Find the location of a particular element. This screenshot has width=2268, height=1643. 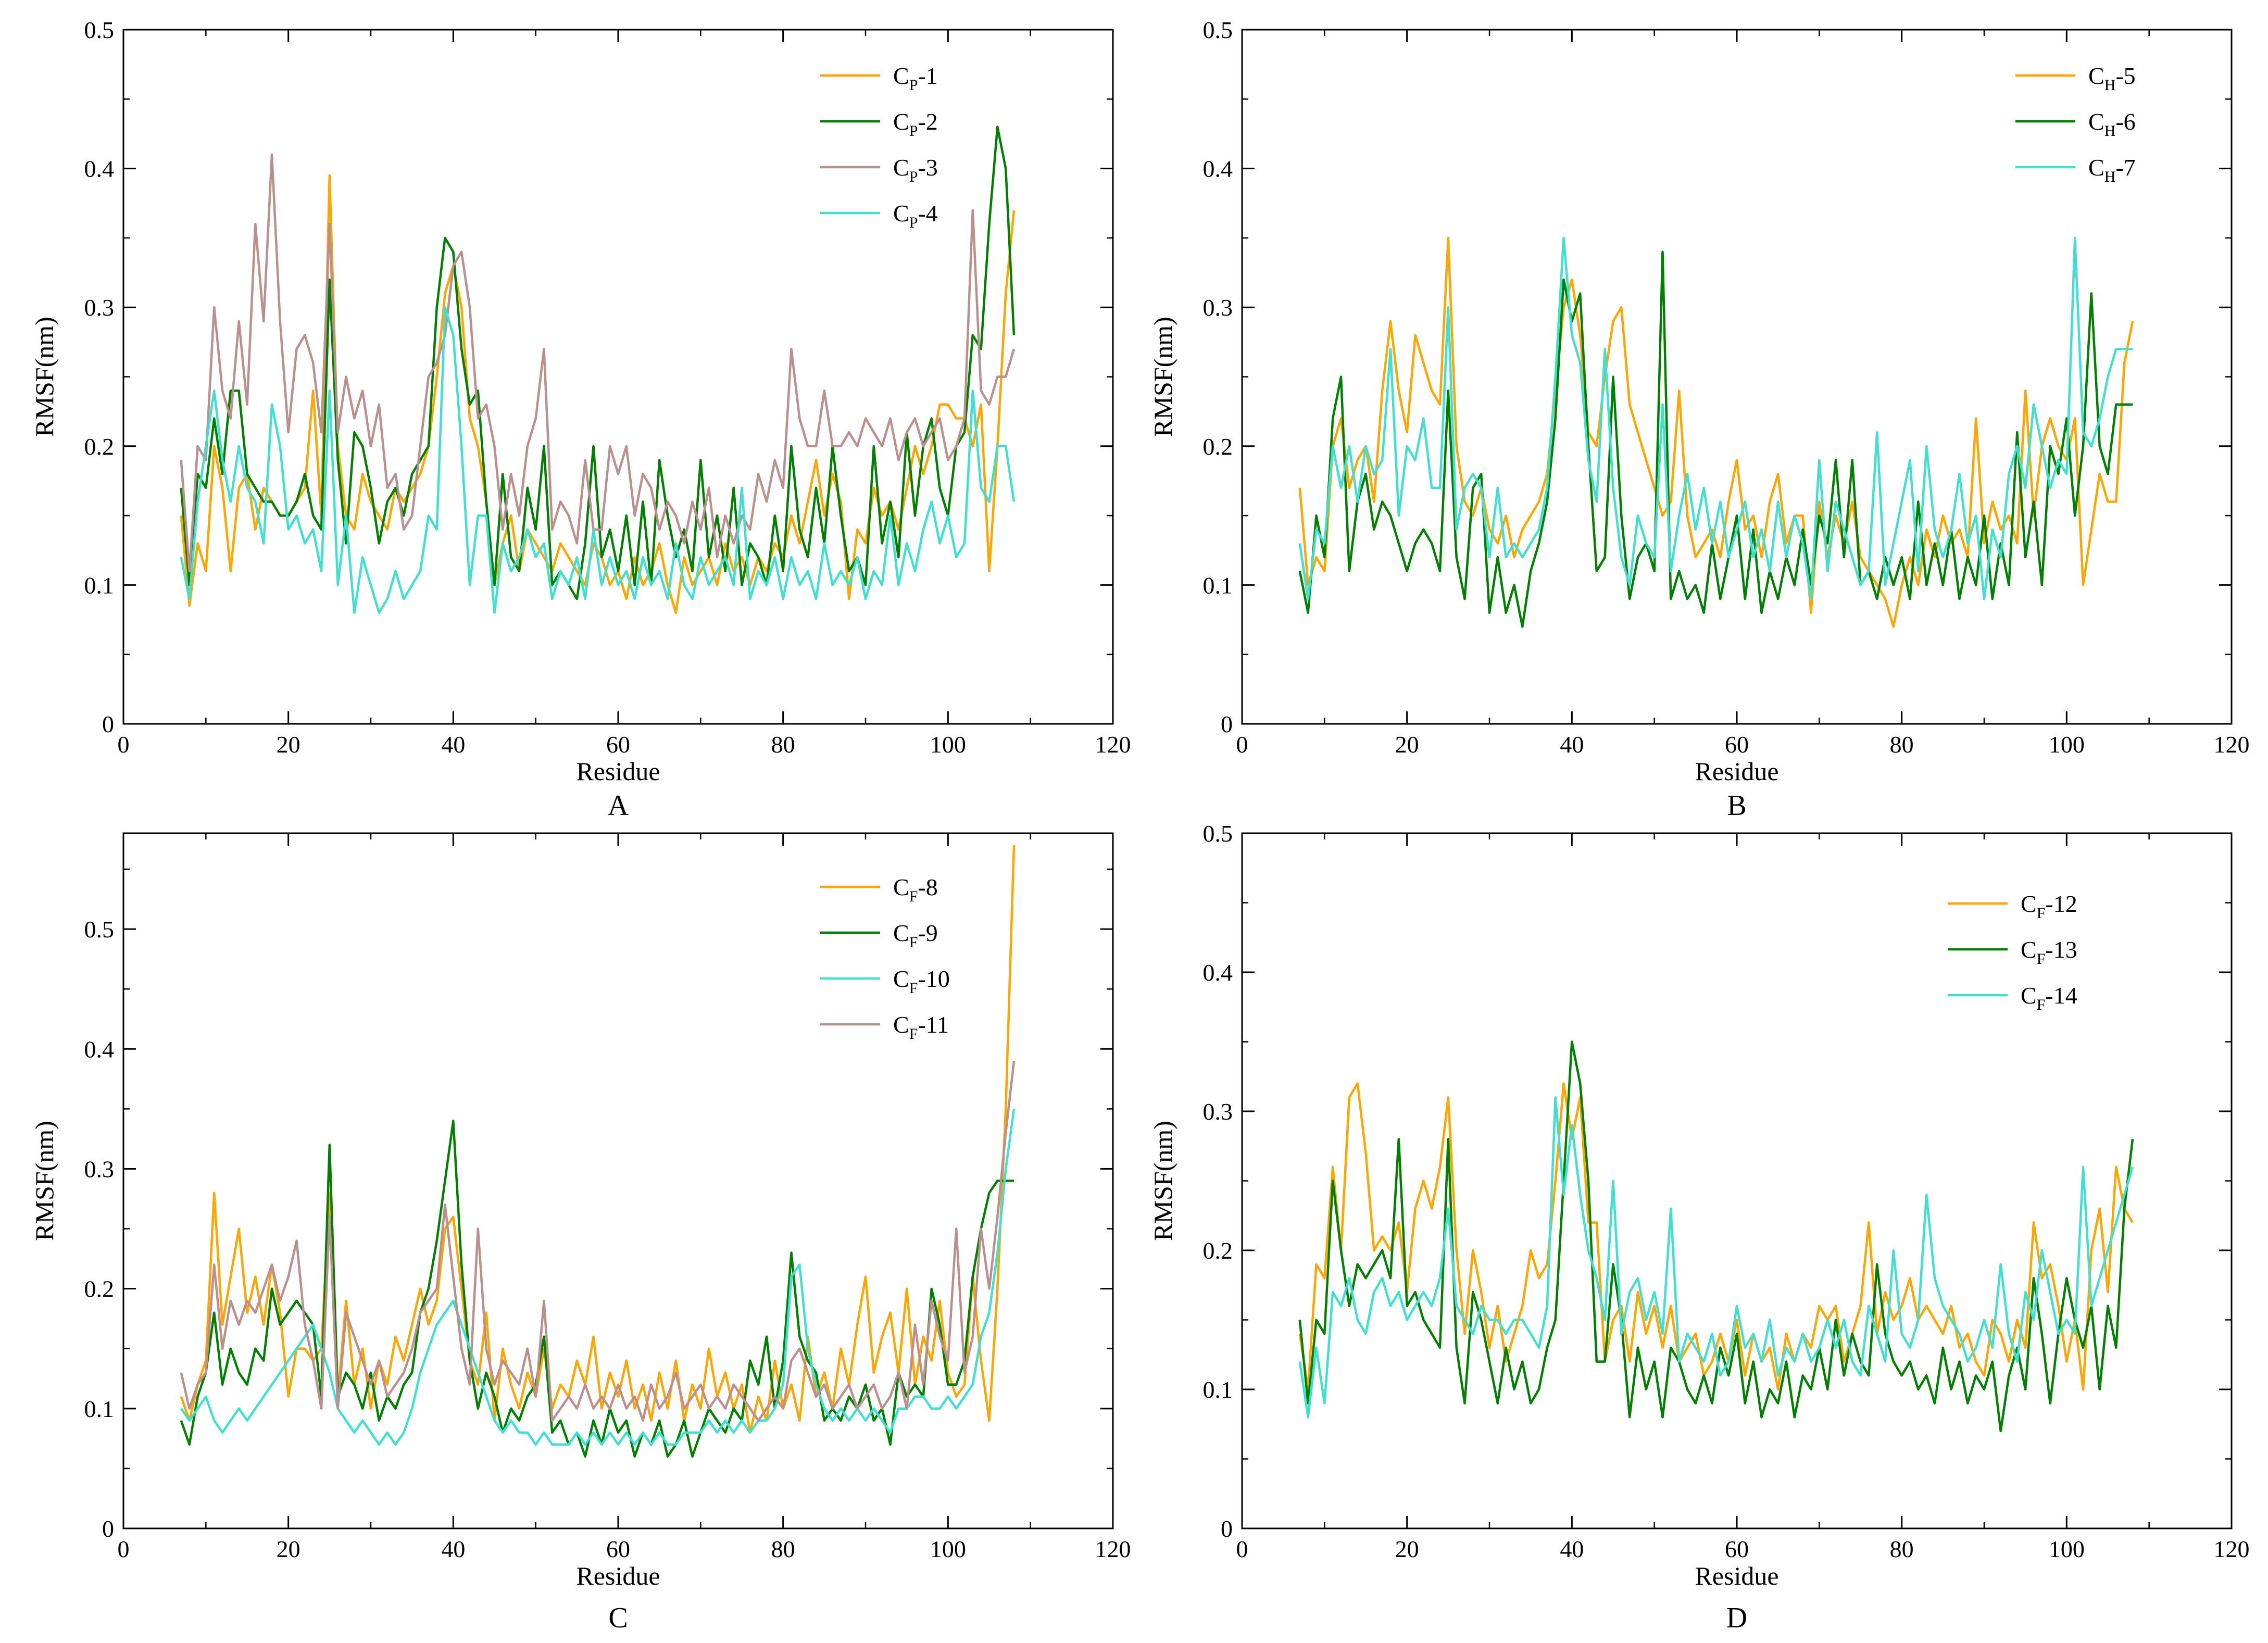

legend-label-cp-1: CP-1 is located at coordinates (915, 78).